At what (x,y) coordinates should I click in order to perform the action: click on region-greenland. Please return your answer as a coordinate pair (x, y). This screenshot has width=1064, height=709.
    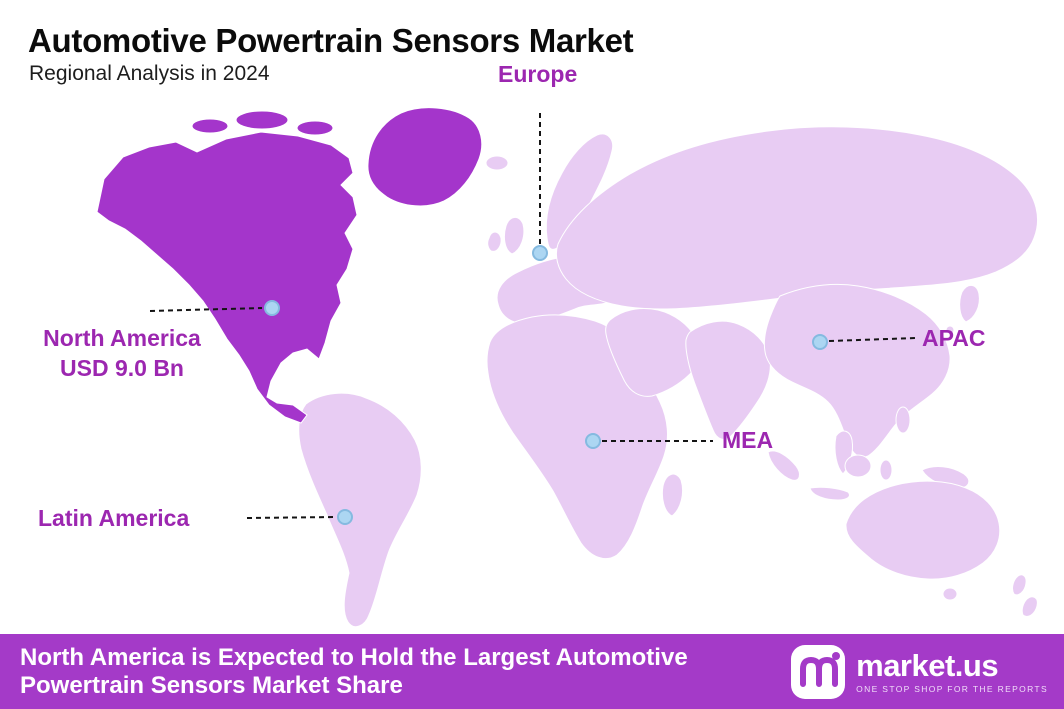
    Looking at the image, I should click on (425, 157).